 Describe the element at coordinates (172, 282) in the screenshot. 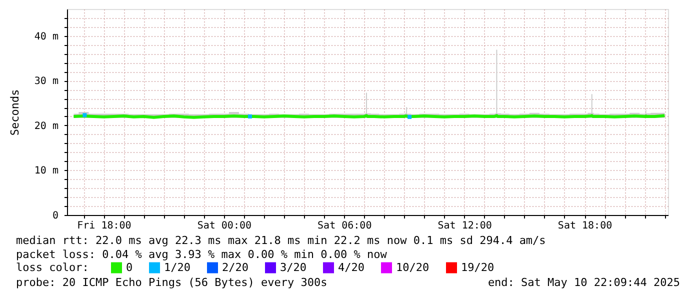

I see `text: probe: 20 ICMP Echo Pings (56 Bytes) every 300s` at that location.